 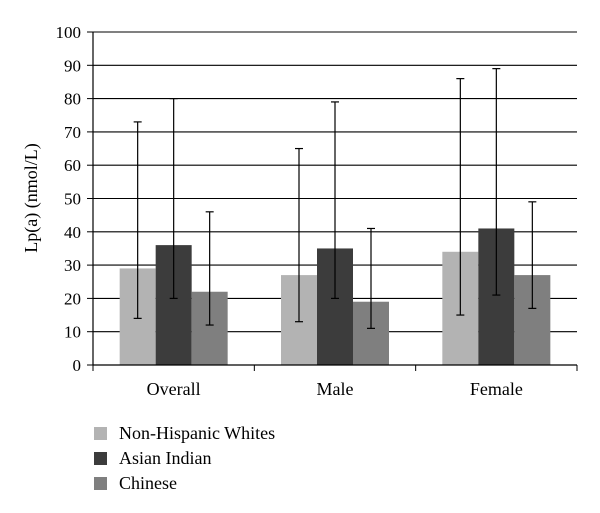 What do you see at coordinates (31, 197) in the screenshot?
I see `y-axis-label: Lp(a) (nmol/L)` at bounding box center [31, 197].